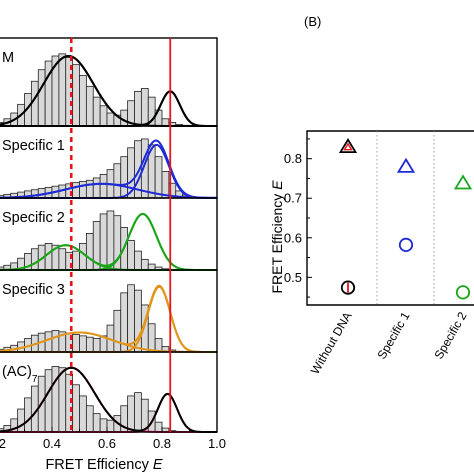 Image resolution: width=474 pixels, height=474 pixels. What do you see at coordinates (33, 218) in the screenshot?
I see `histogram-label: Specific 2` at bounding box center [33, 218].